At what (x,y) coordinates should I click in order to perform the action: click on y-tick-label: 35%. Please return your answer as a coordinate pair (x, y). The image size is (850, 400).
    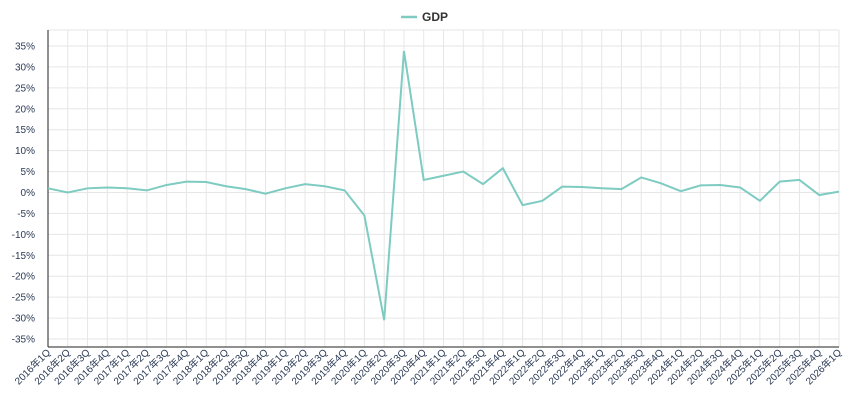
    Looking at the image, I should click on (25, 47).